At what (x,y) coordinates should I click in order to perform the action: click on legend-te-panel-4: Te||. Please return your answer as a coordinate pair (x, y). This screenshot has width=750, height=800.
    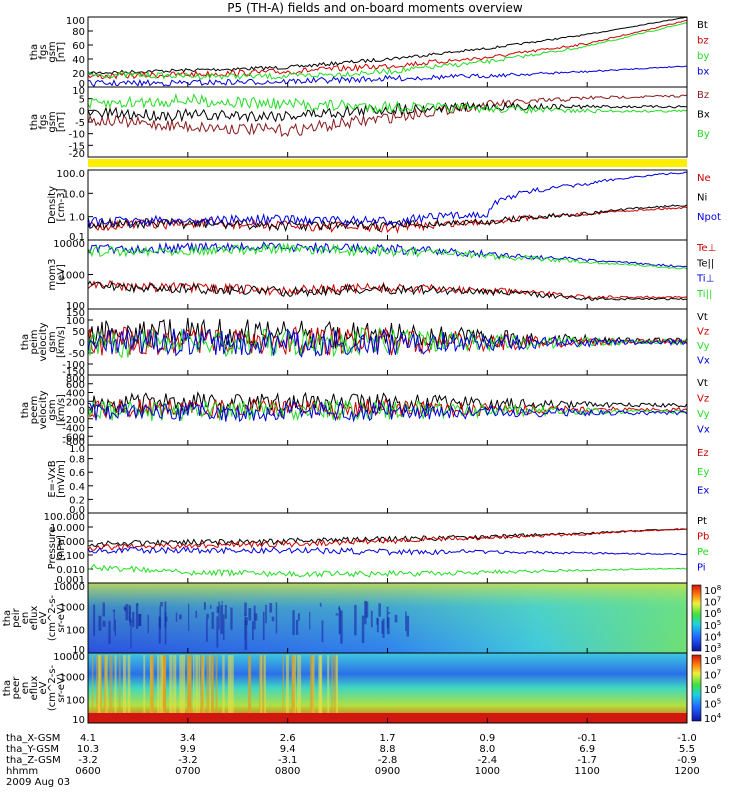
    Looking at the image, I should click on (705, 263).